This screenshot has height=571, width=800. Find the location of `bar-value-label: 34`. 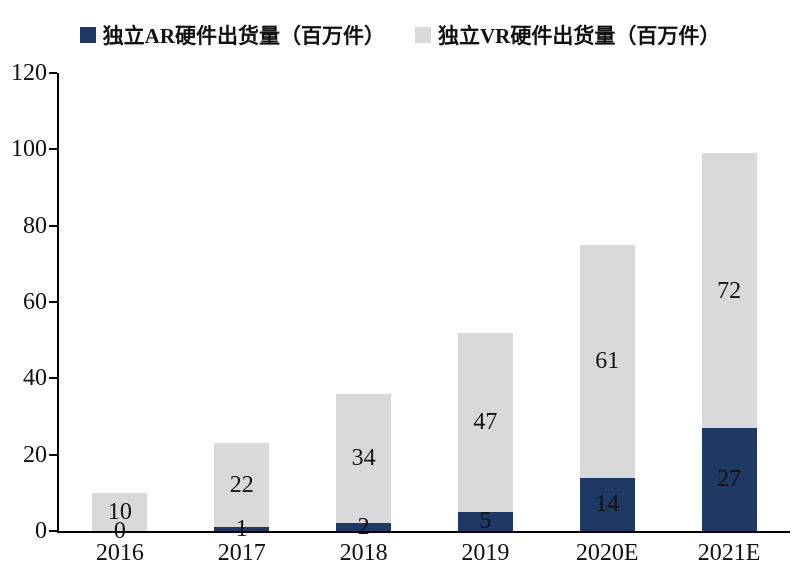

bar-value-label: 34 is located at coordinates (363, 458).